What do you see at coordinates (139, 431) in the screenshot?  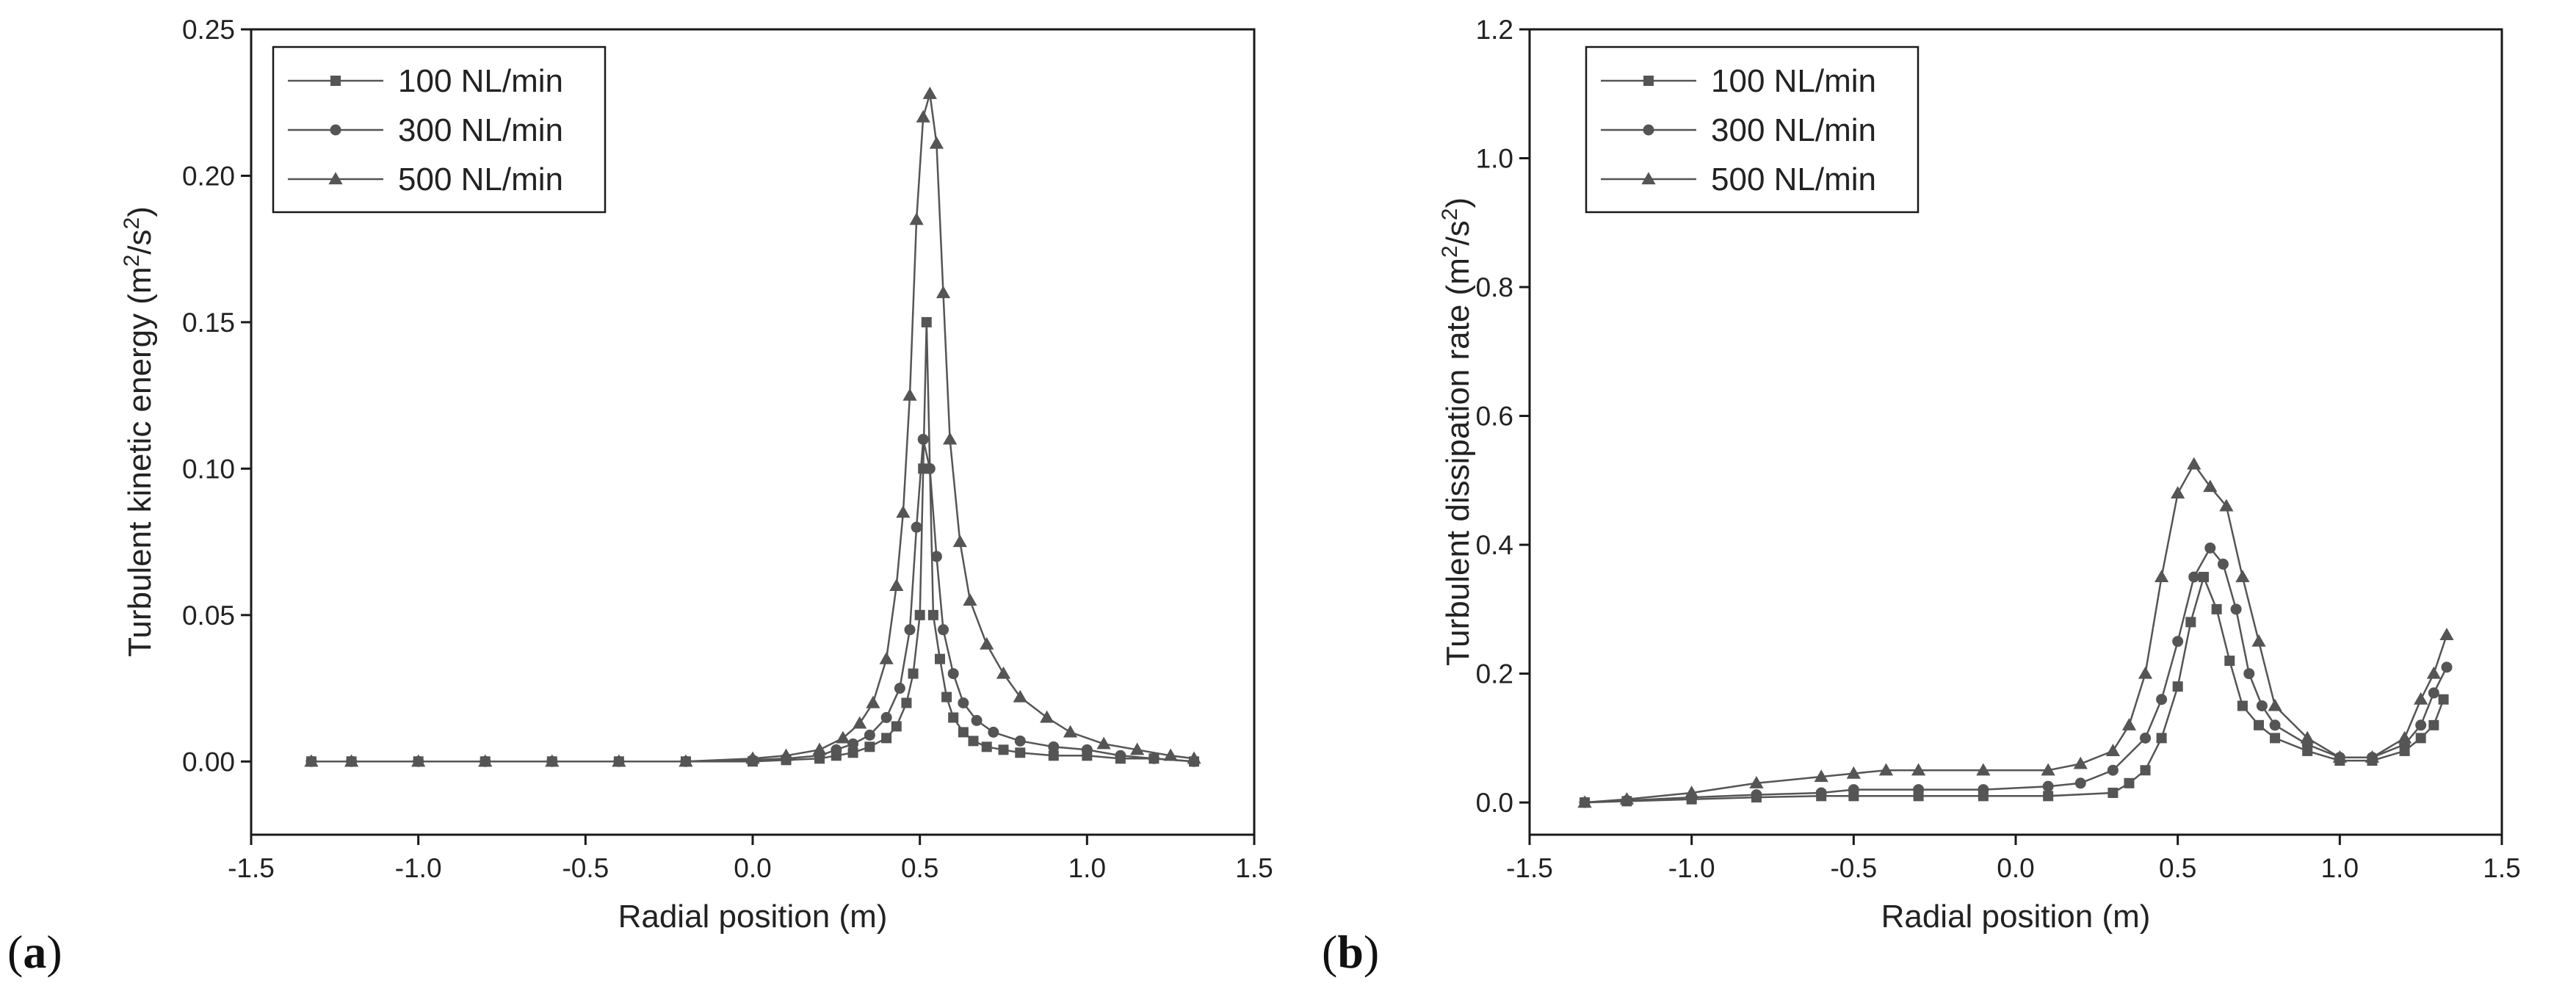 I see `panel-a-y-axis-title: Turbulent kinetic energy (m2/s2)` at bounding box center [139, 431].